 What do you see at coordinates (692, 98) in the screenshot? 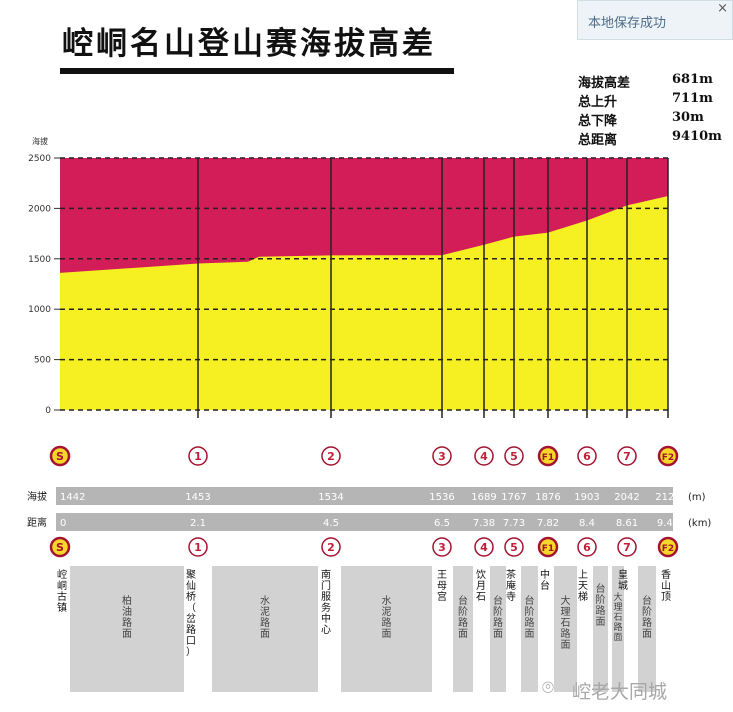
I see `stat-value: 711m` at bounding box center [692, 98].